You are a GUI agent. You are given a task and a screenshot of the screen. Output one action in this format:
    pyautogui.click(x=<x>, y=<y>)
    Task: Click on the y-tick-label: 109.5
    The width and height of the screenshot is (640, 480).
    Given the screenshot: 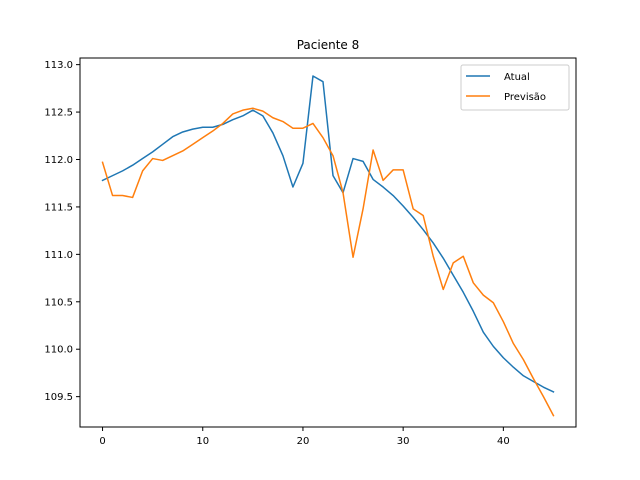 What is the action you would take?
    pyautogui.click(x=58, y=397)
    